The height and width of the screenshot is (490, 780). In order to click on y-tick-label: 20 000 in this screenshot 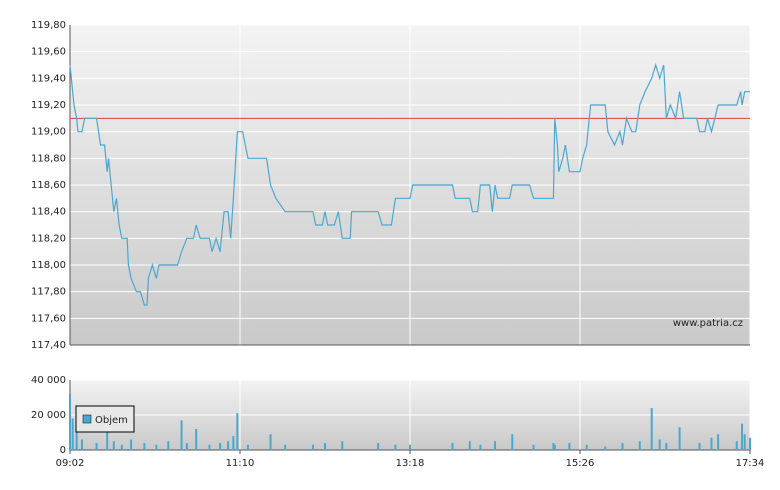, I will do `click(48, 415)`.